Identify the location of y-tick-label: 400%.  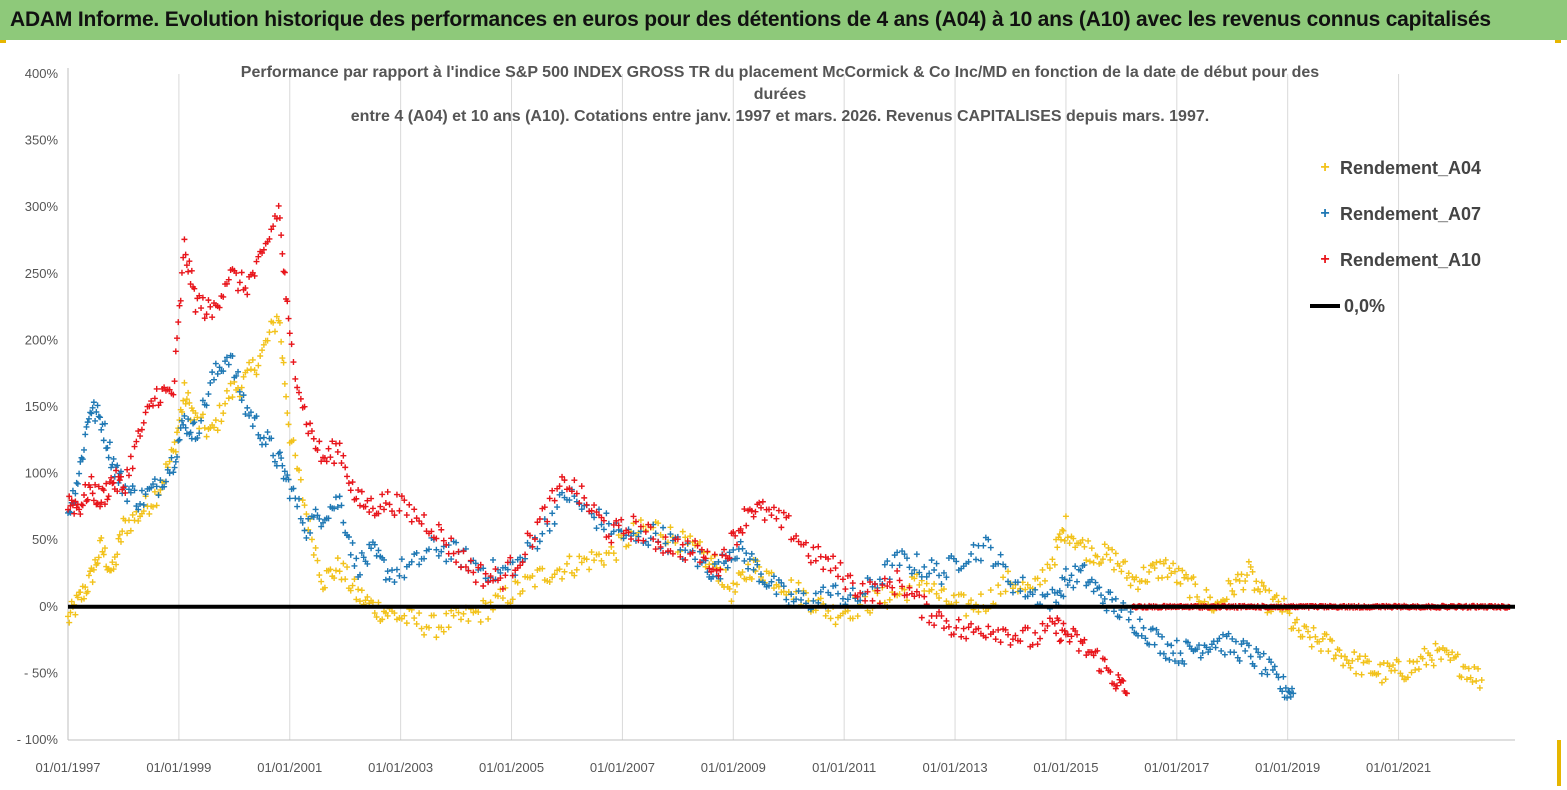
(42, 73).